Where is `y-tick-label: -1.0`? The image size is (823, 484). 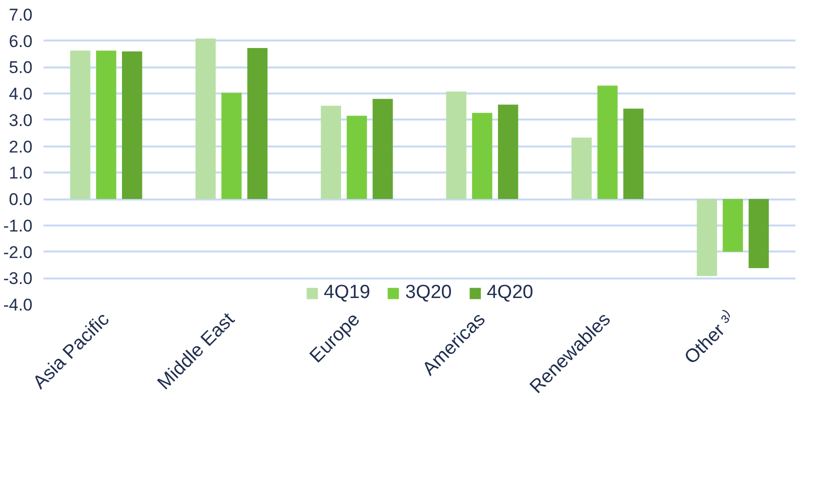
y-tick-label: -1.0 is located at coordinates (18, 226).